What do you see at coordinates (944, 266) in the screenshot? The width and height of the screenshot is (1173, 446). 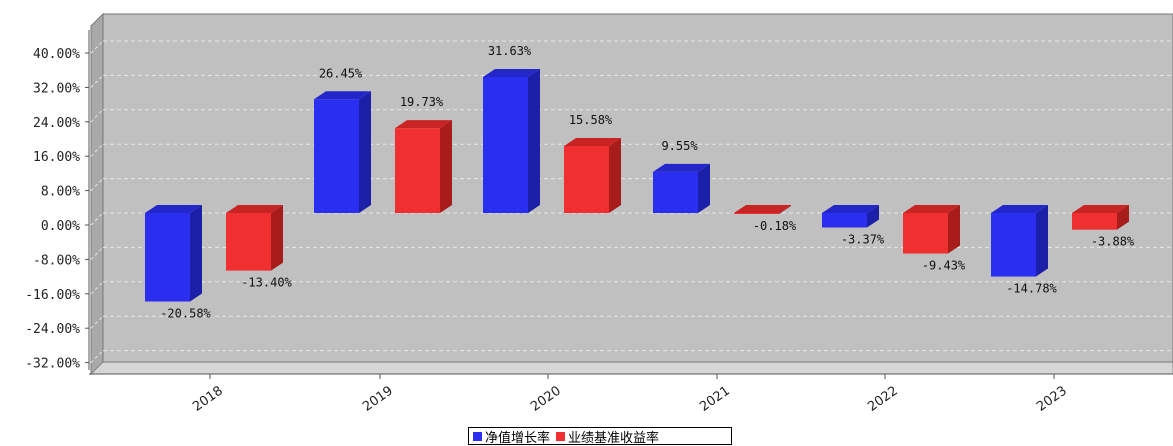 I see `data-label: -9.43%` at bounding box center [944, 266].